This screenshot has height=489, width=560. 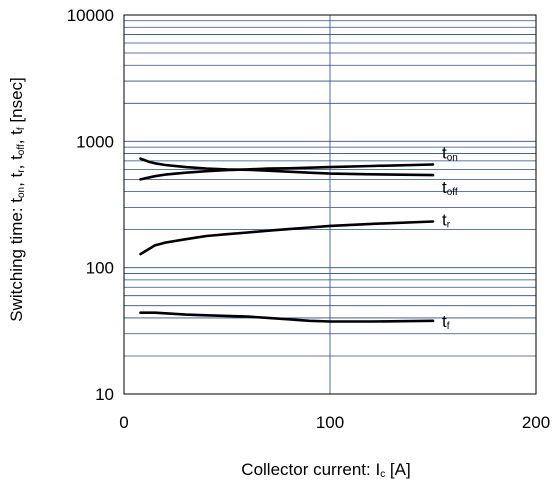 What do you see at coordinates (450, 188) in the screenshot?
I see `series-label-off: toff` at bounding box center [450, 188].